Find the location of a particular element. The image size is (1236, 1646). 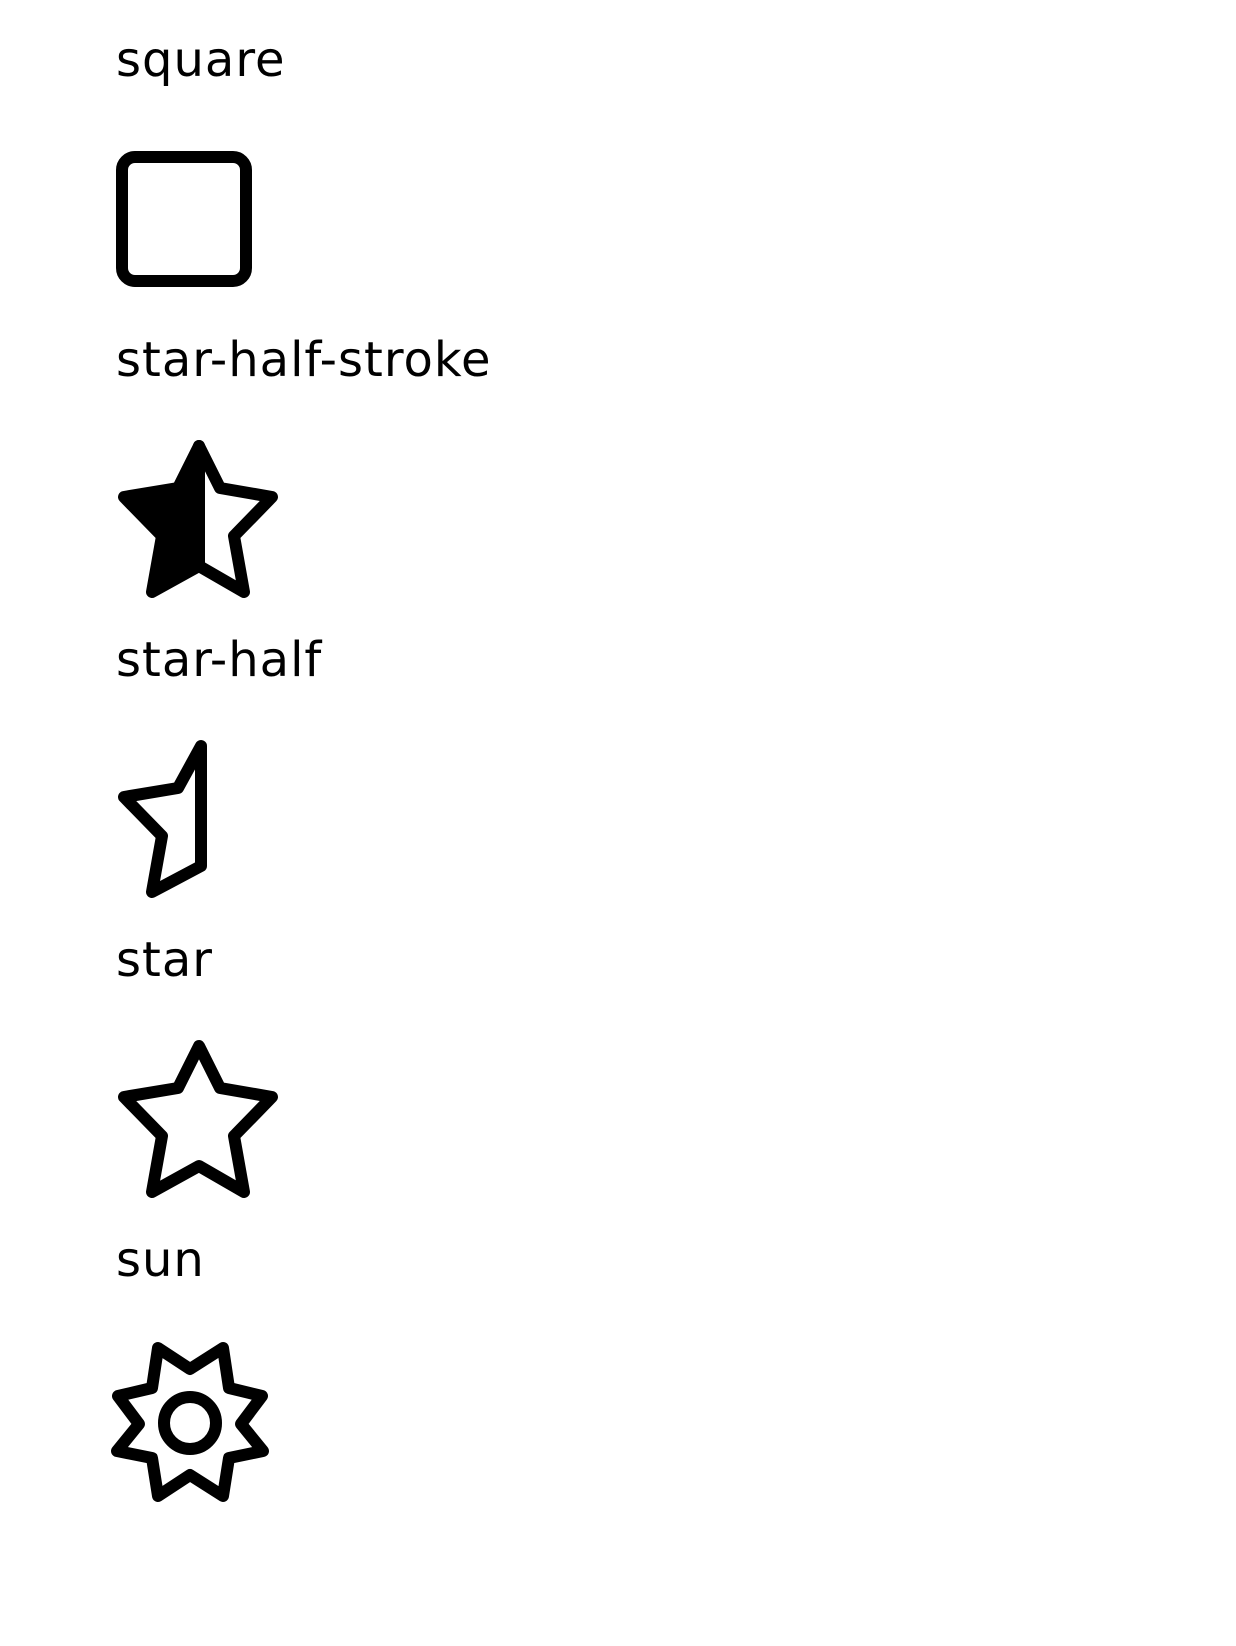

square-icon is located at coordinates (201, 235).